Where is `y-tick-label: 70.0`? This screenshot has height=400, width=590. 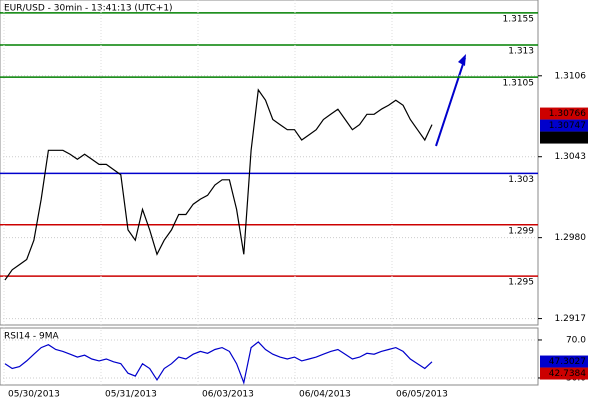 y-tick-label: 70.0 is located at coordinates (576, 340).